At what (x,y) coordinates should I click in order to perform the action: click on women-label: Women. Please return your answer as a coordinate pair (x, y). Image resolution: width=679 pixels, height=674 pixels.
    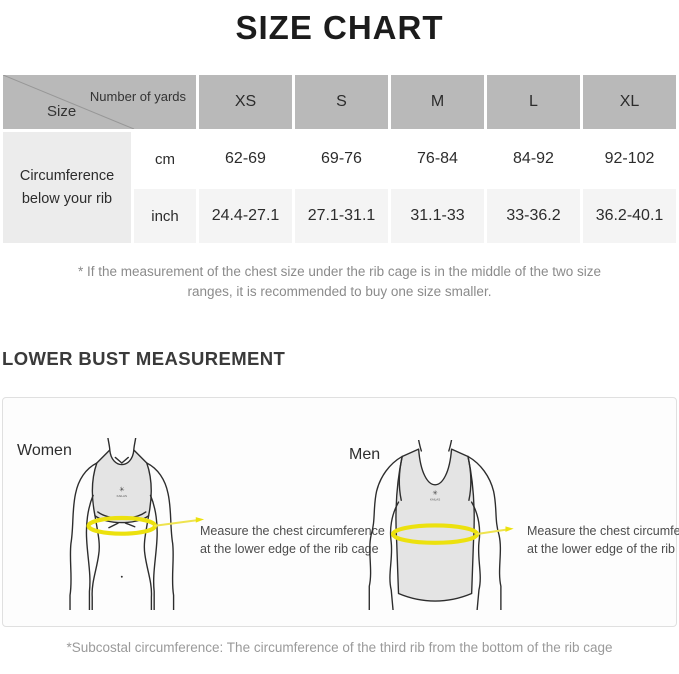
    Looking at the image, I should click on (44, 450).